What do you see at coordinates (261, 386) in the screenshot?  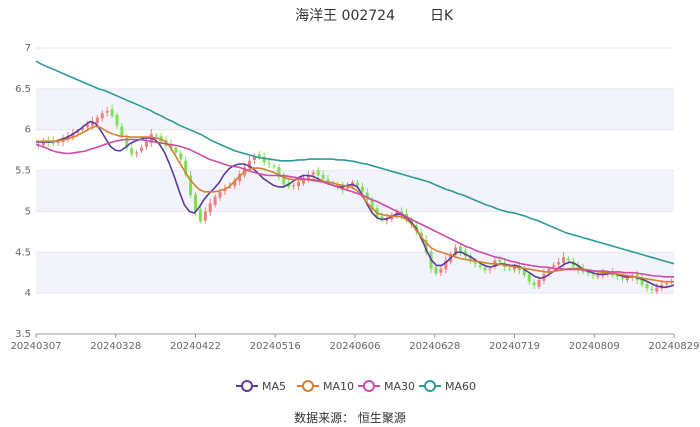 I see `legend-item-ma5: MA5` at bounding box center [261, 386].